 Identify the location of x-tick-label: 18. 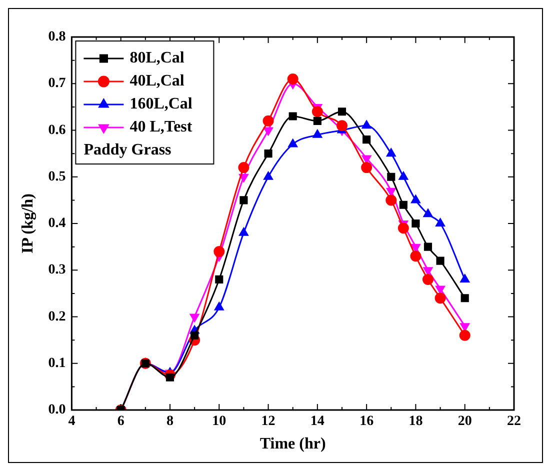
(415, 422).